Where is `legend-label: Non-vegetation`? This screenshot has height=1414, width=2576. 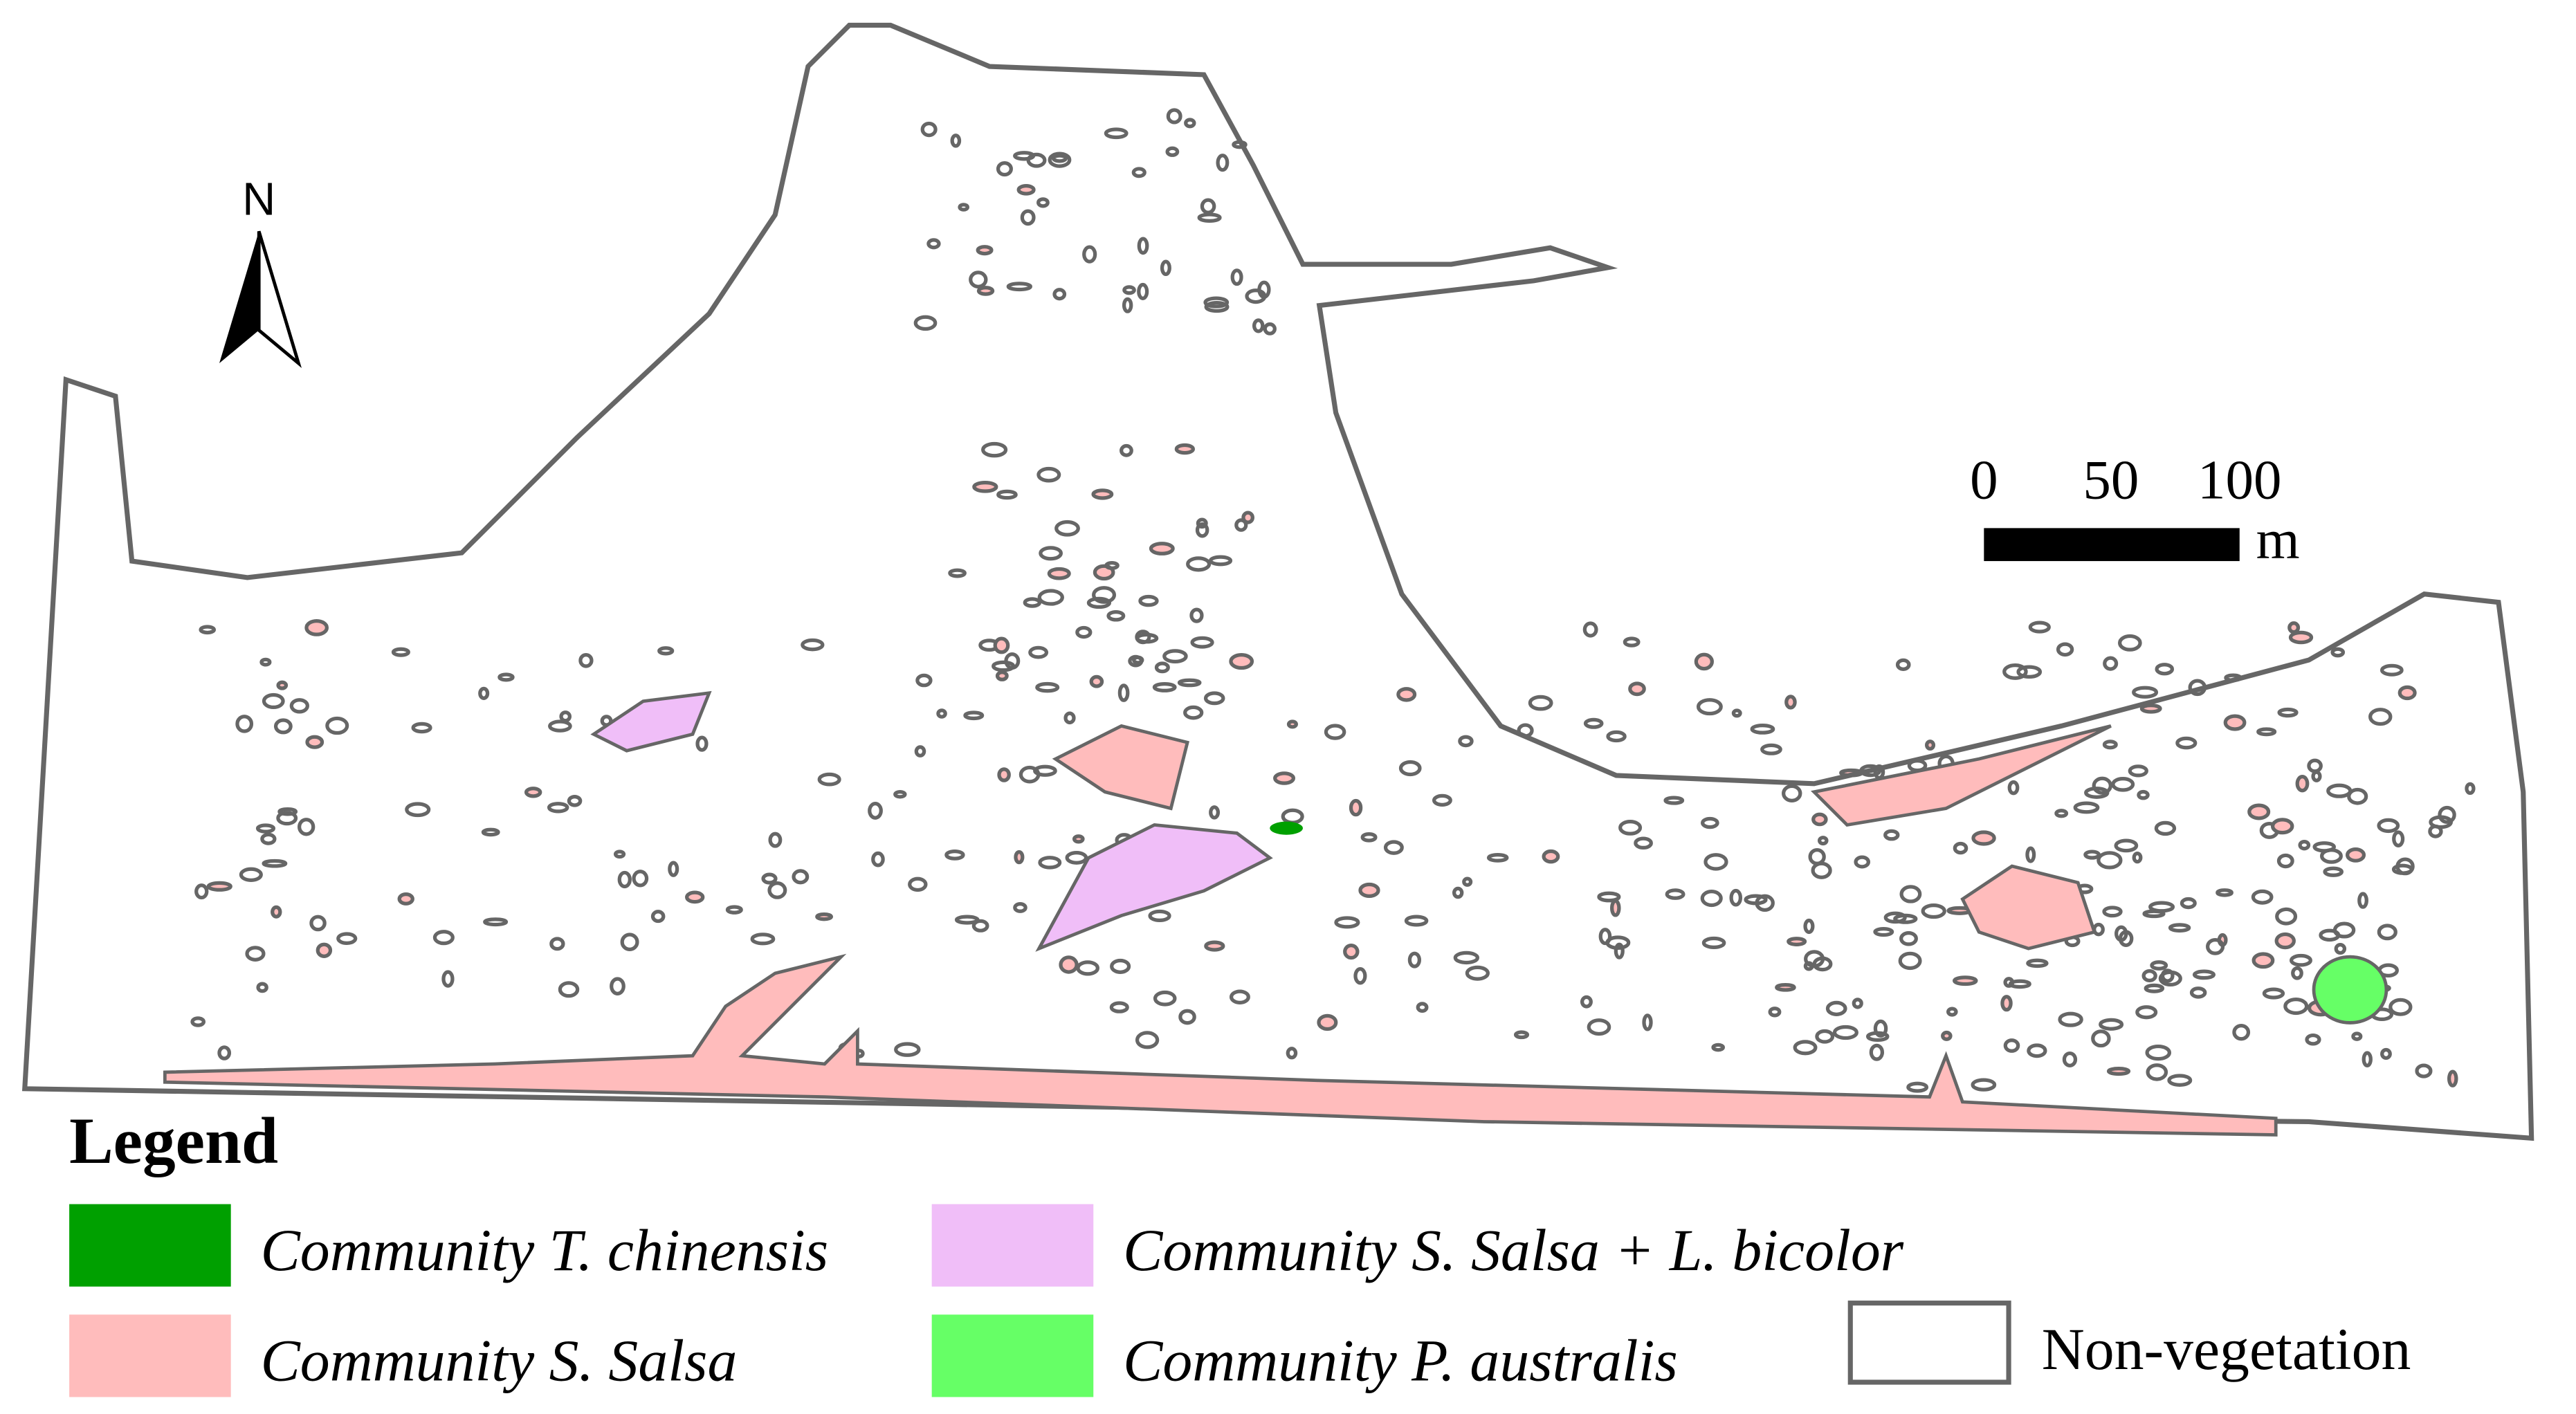
legend-label: Non-vegetation is located at coordinates (2227, 1349).